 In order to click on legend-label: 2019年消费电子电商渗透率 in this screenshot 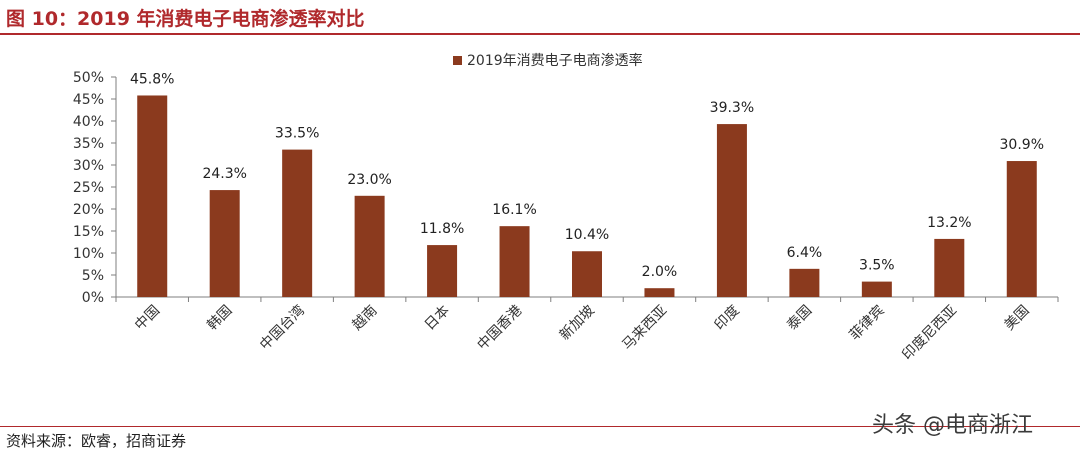, I will do `click(555, 60)`.